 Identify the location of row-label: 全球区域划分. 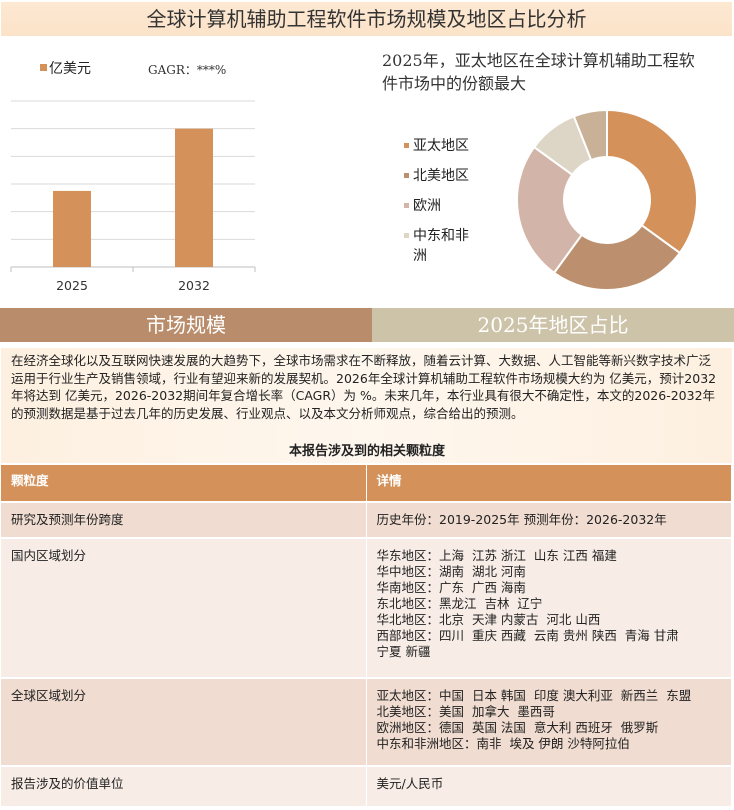
(184, 721).